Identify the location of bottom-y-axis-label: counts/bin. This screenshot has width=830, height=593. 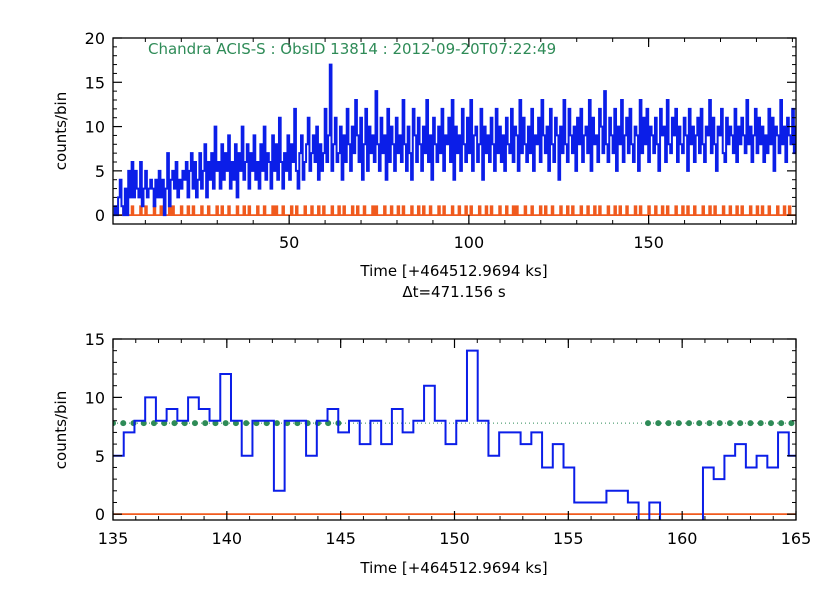
(61, 430).